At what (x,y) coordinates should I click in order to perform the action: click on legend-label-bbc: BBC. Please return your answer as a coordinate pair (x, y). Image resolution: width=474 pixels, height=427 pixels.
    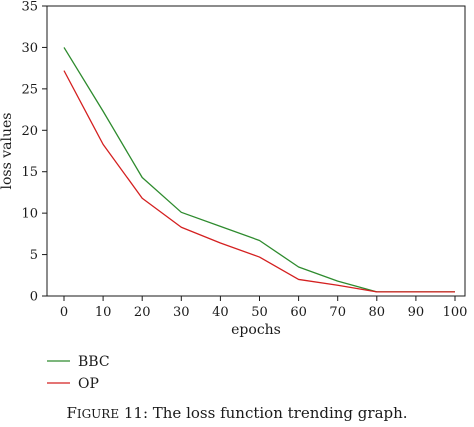
    Looking at the image, I should click on (94, 362).